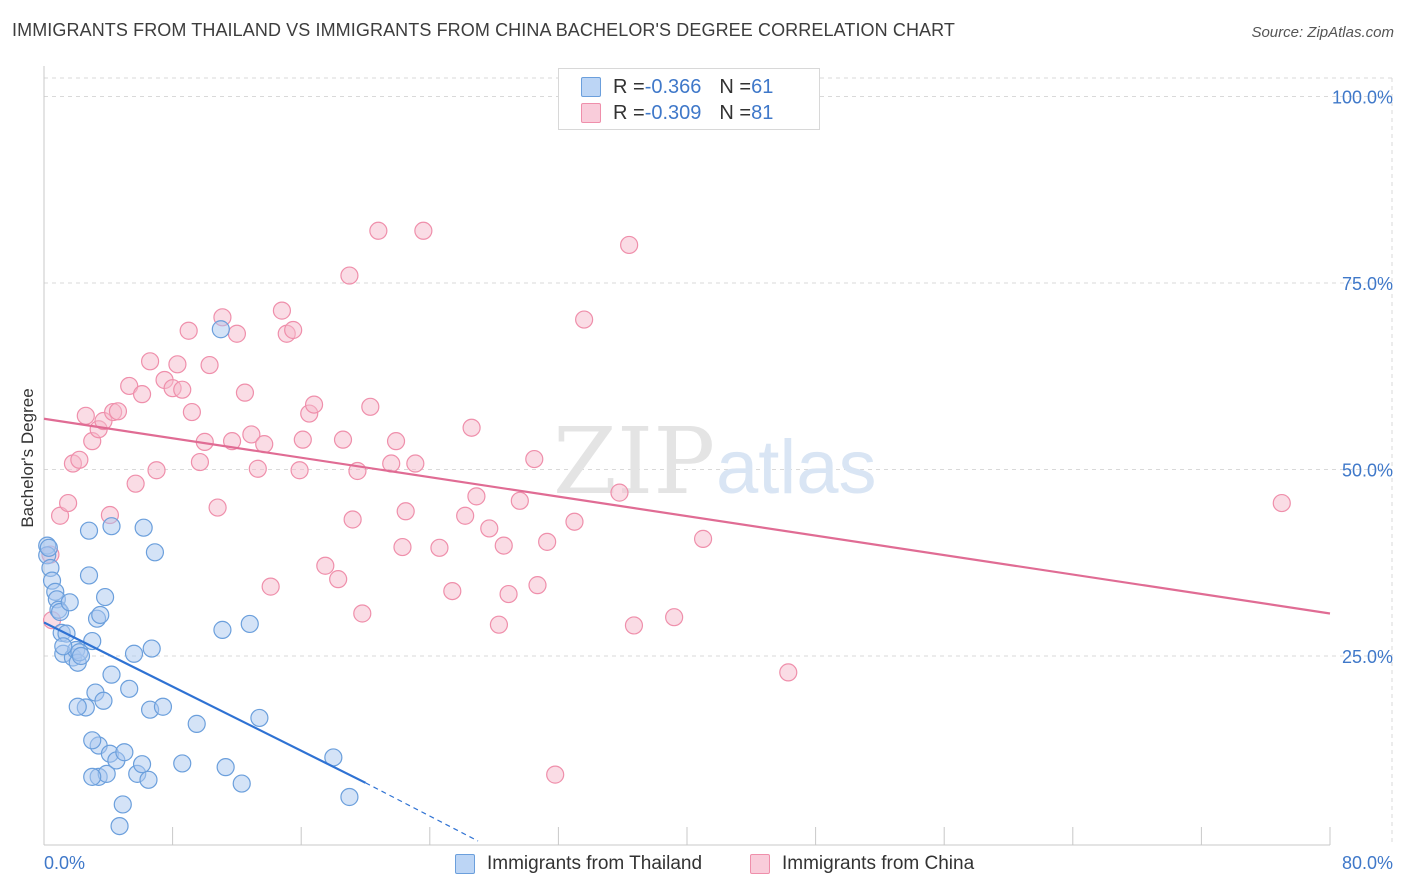  What do you see at coordinates (760, 864) in the screenshot?
I see `bottom-legend-swatch-china` at bounding box center [760, 864].